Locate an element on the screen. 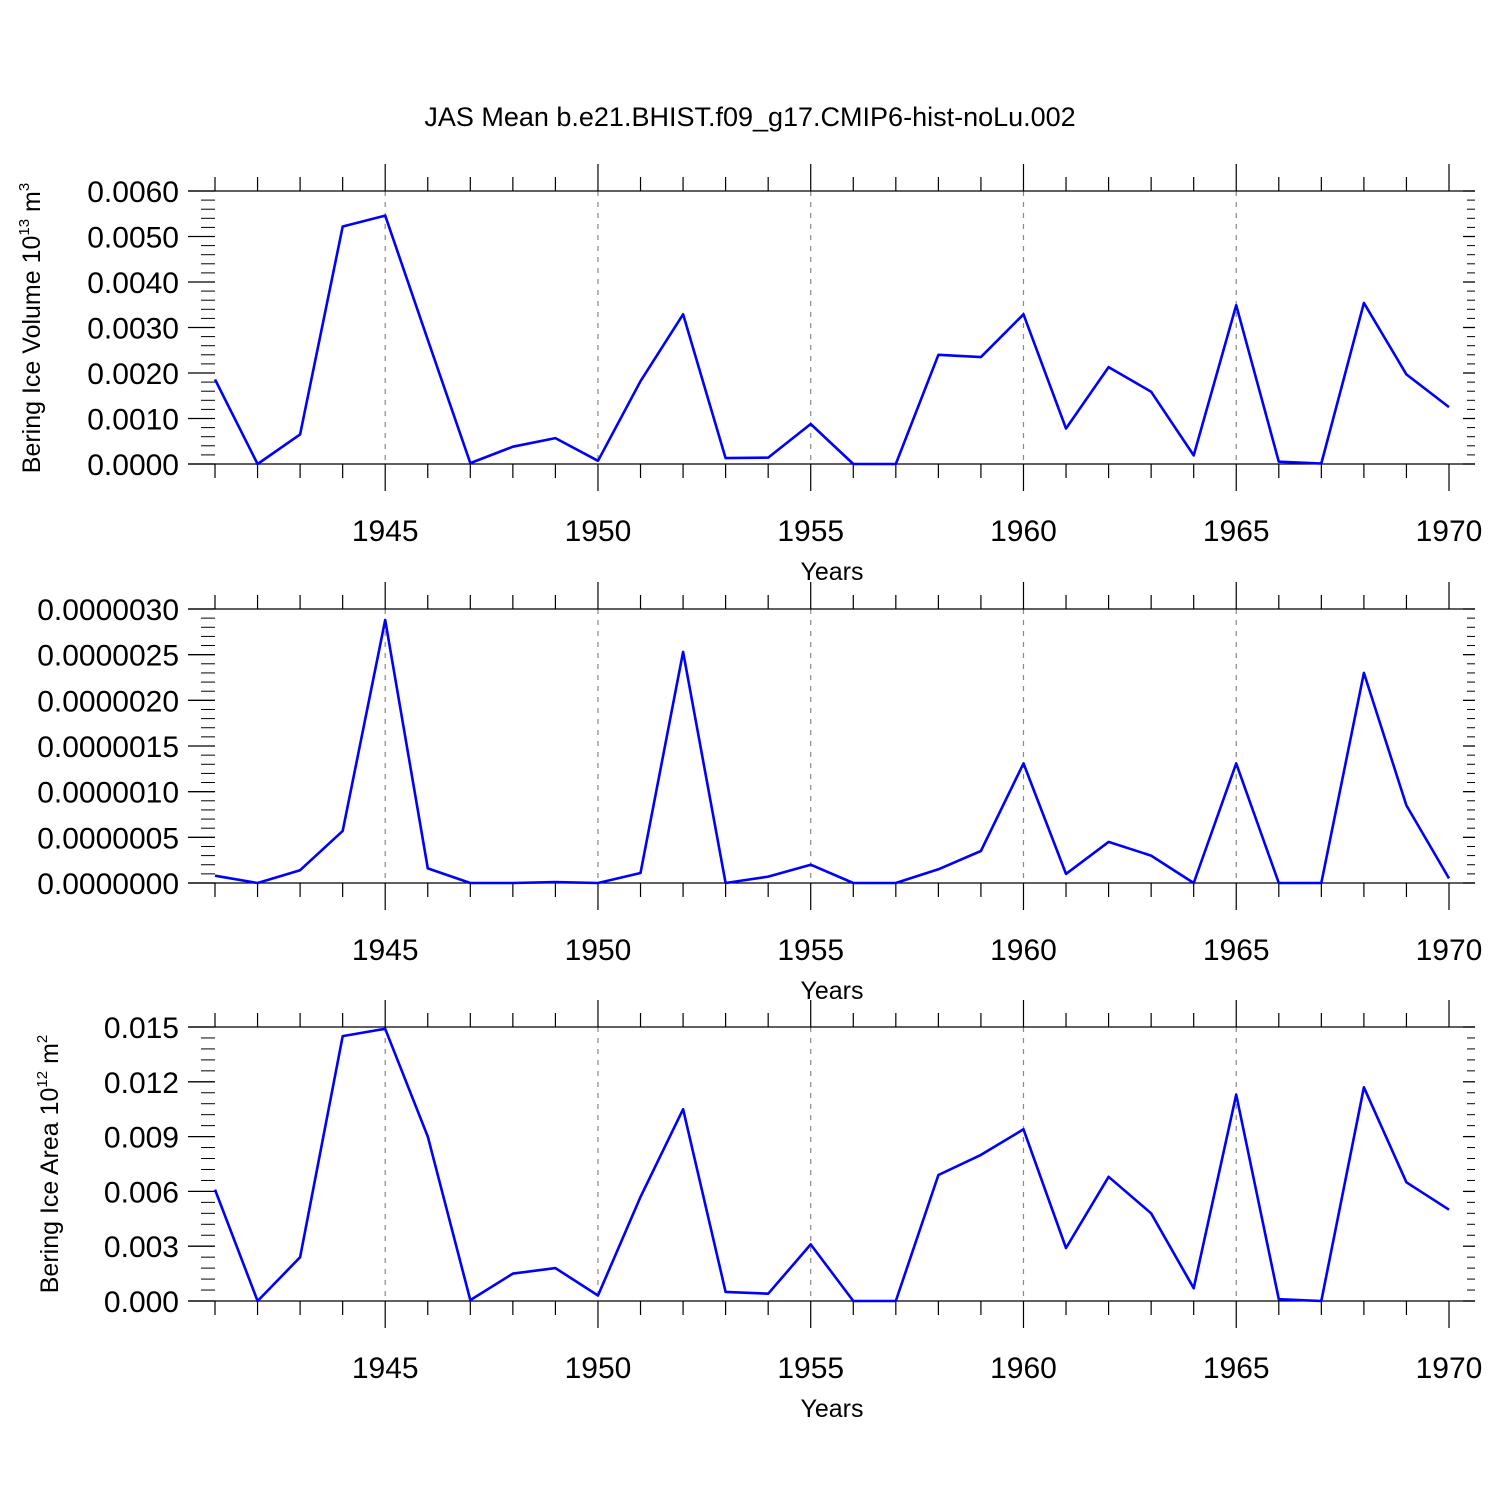  y-tick-label: 0.0000025 is located at coordinates (108, 656).